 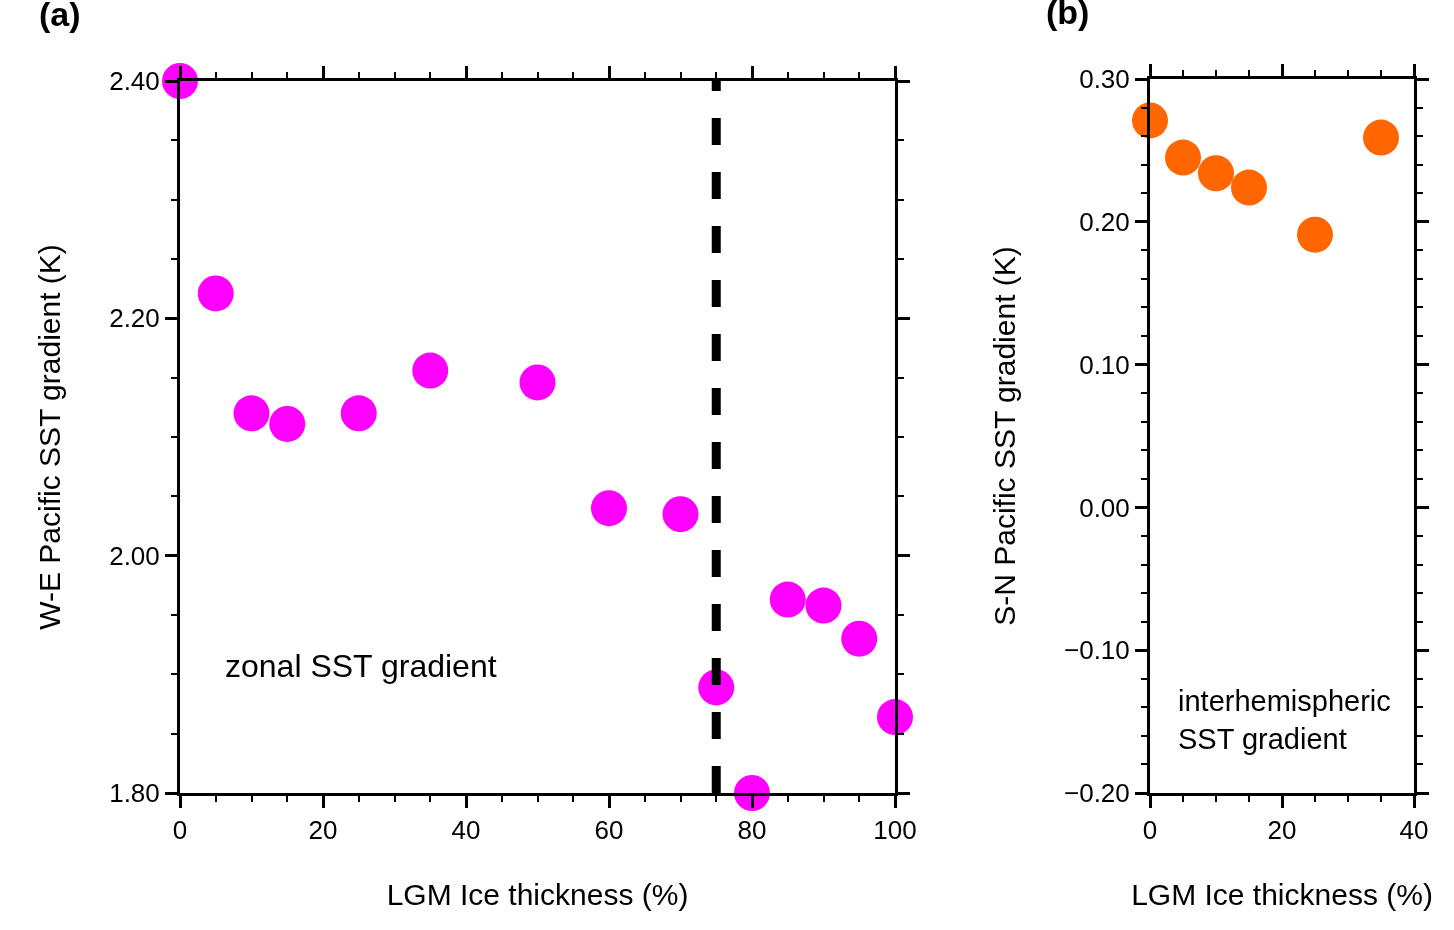 I want to click on annotation: zonal SST gradient, so click(x=361, y=666).